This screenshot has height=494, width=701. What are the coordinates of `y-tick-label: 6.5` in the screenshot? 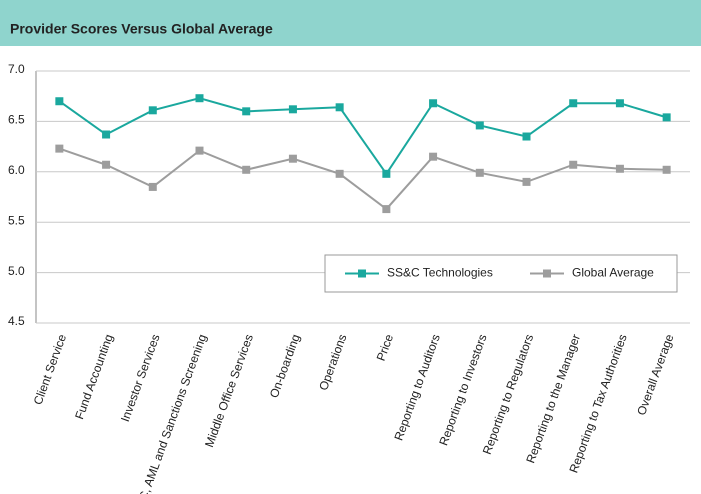 It's located at (16, 120).